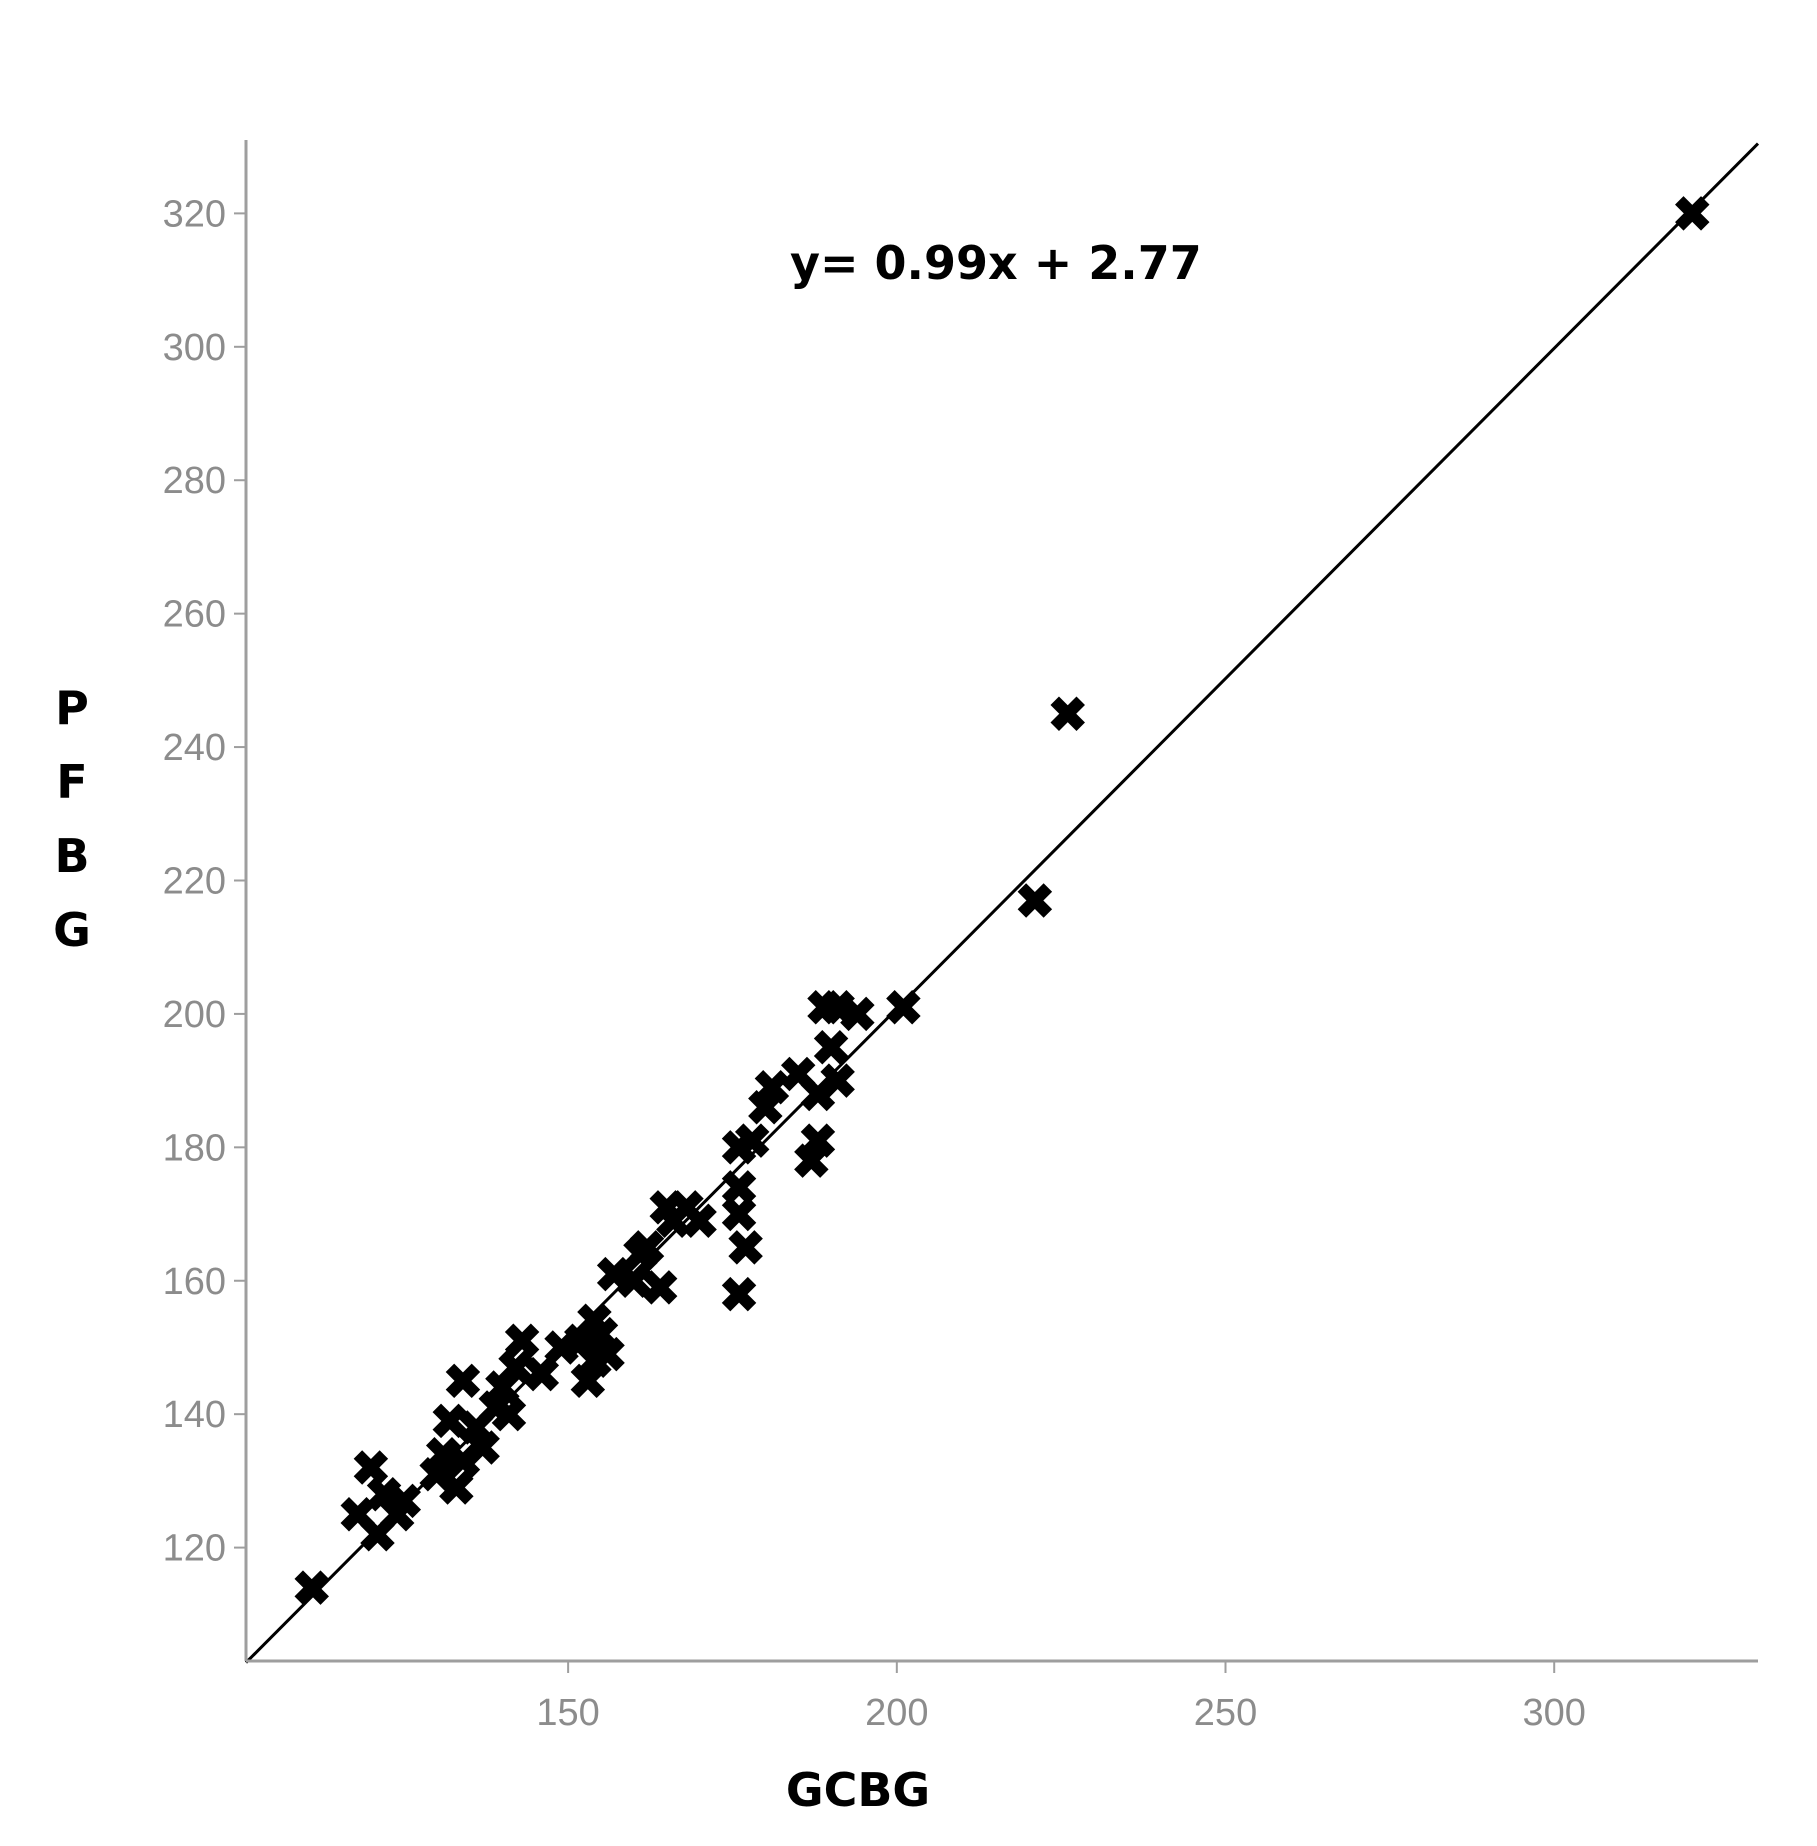  I want to click on y-tick-label: 320, so click(194, 214).